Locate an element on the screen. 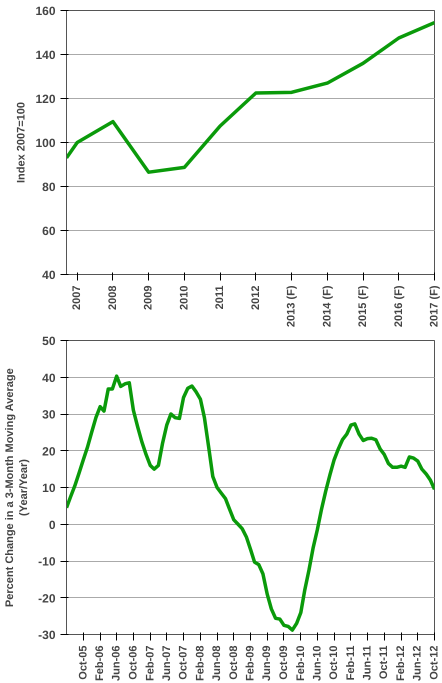  x-tick-label: Jun-07 is located at coordinates (166, 663).